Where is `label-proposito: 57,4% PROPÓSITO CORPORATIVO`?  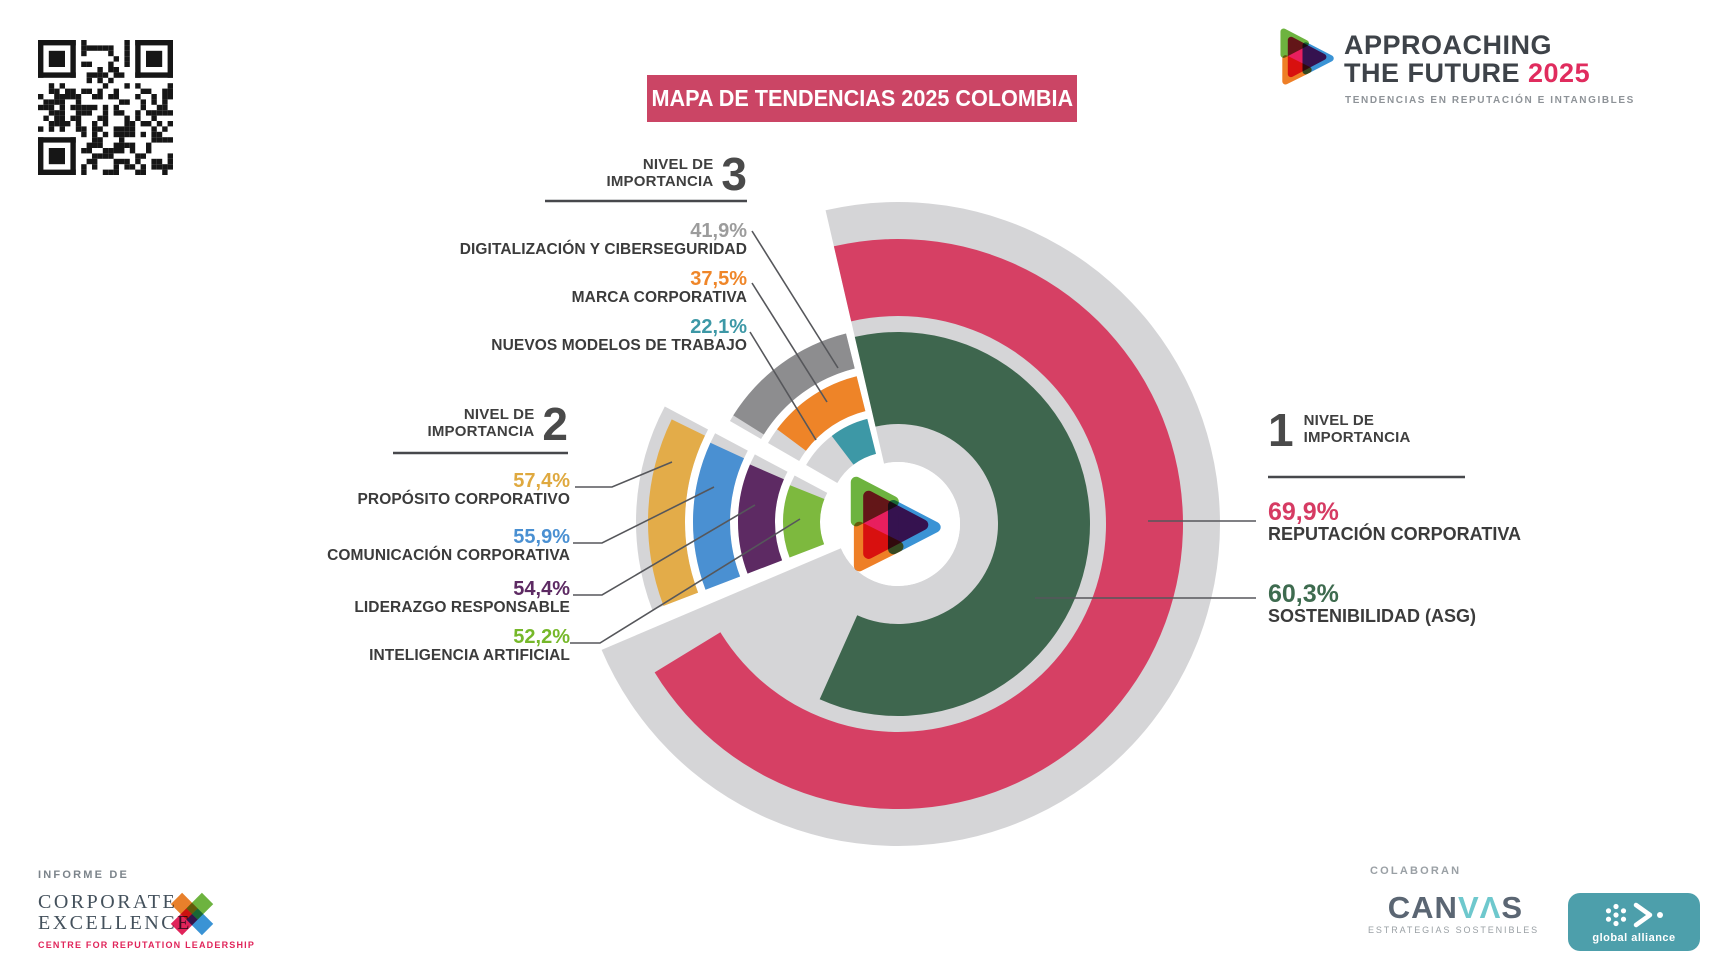
label-proposito: 57,4% PROPÓSITO CORPORATIVO is located at coordinates (330, 489).